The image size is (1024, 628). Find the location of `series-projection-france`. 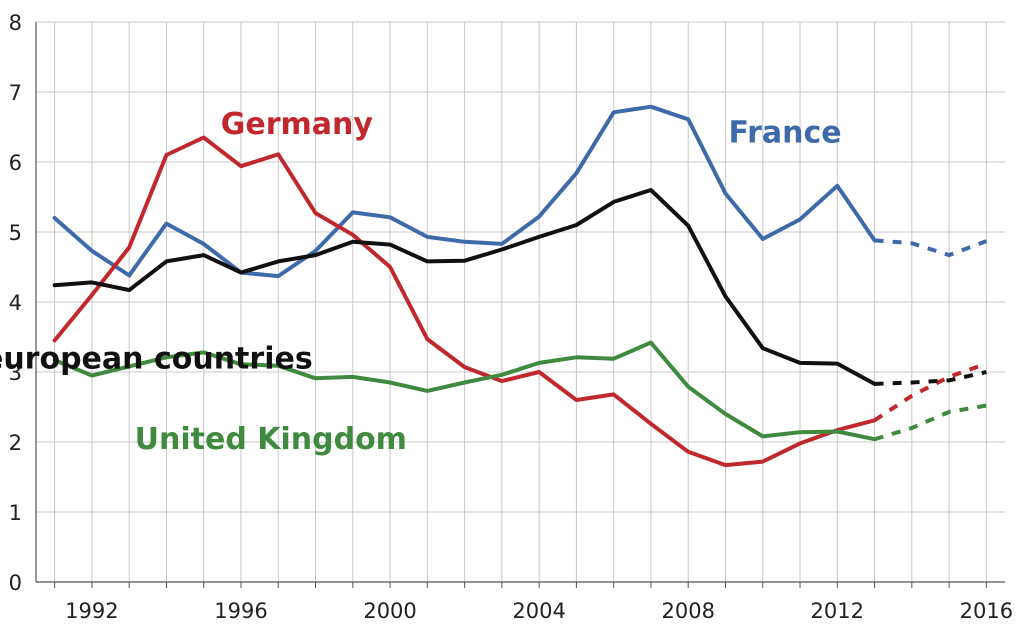

series-projection-france is located at coordinates (931, 248).